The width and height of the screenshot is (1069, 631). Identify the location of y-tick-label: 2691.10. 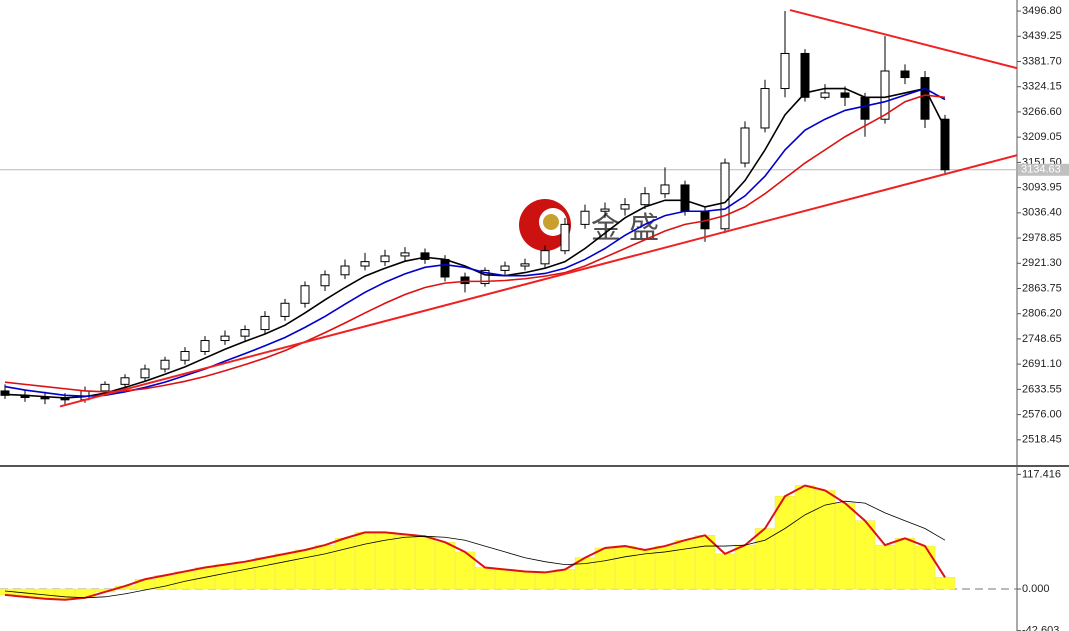
(1042, 364).